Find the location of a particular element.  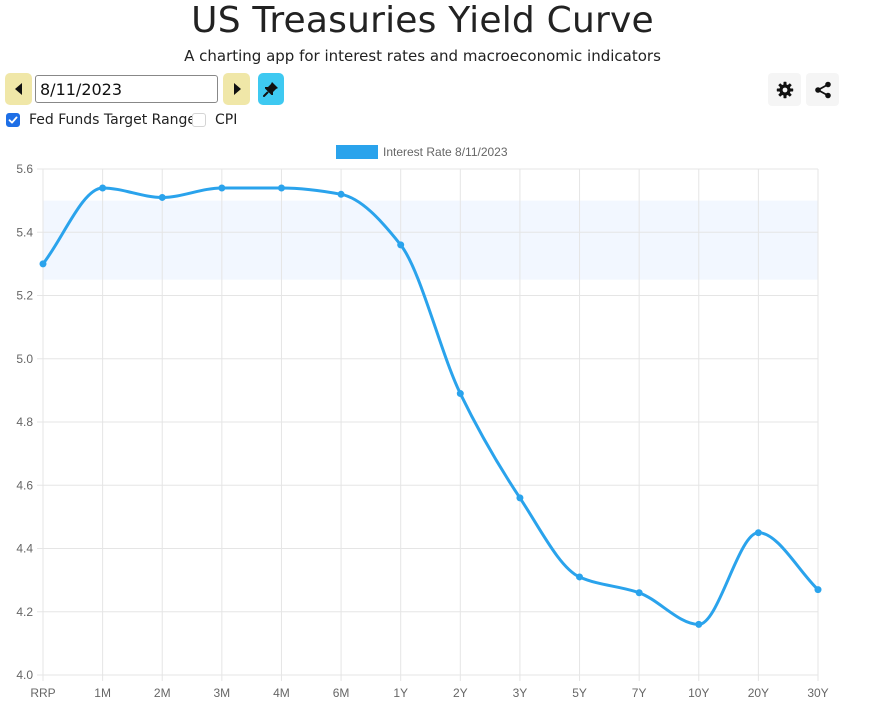

x-tick-label: 30Y is located at coordinates (817, 693).